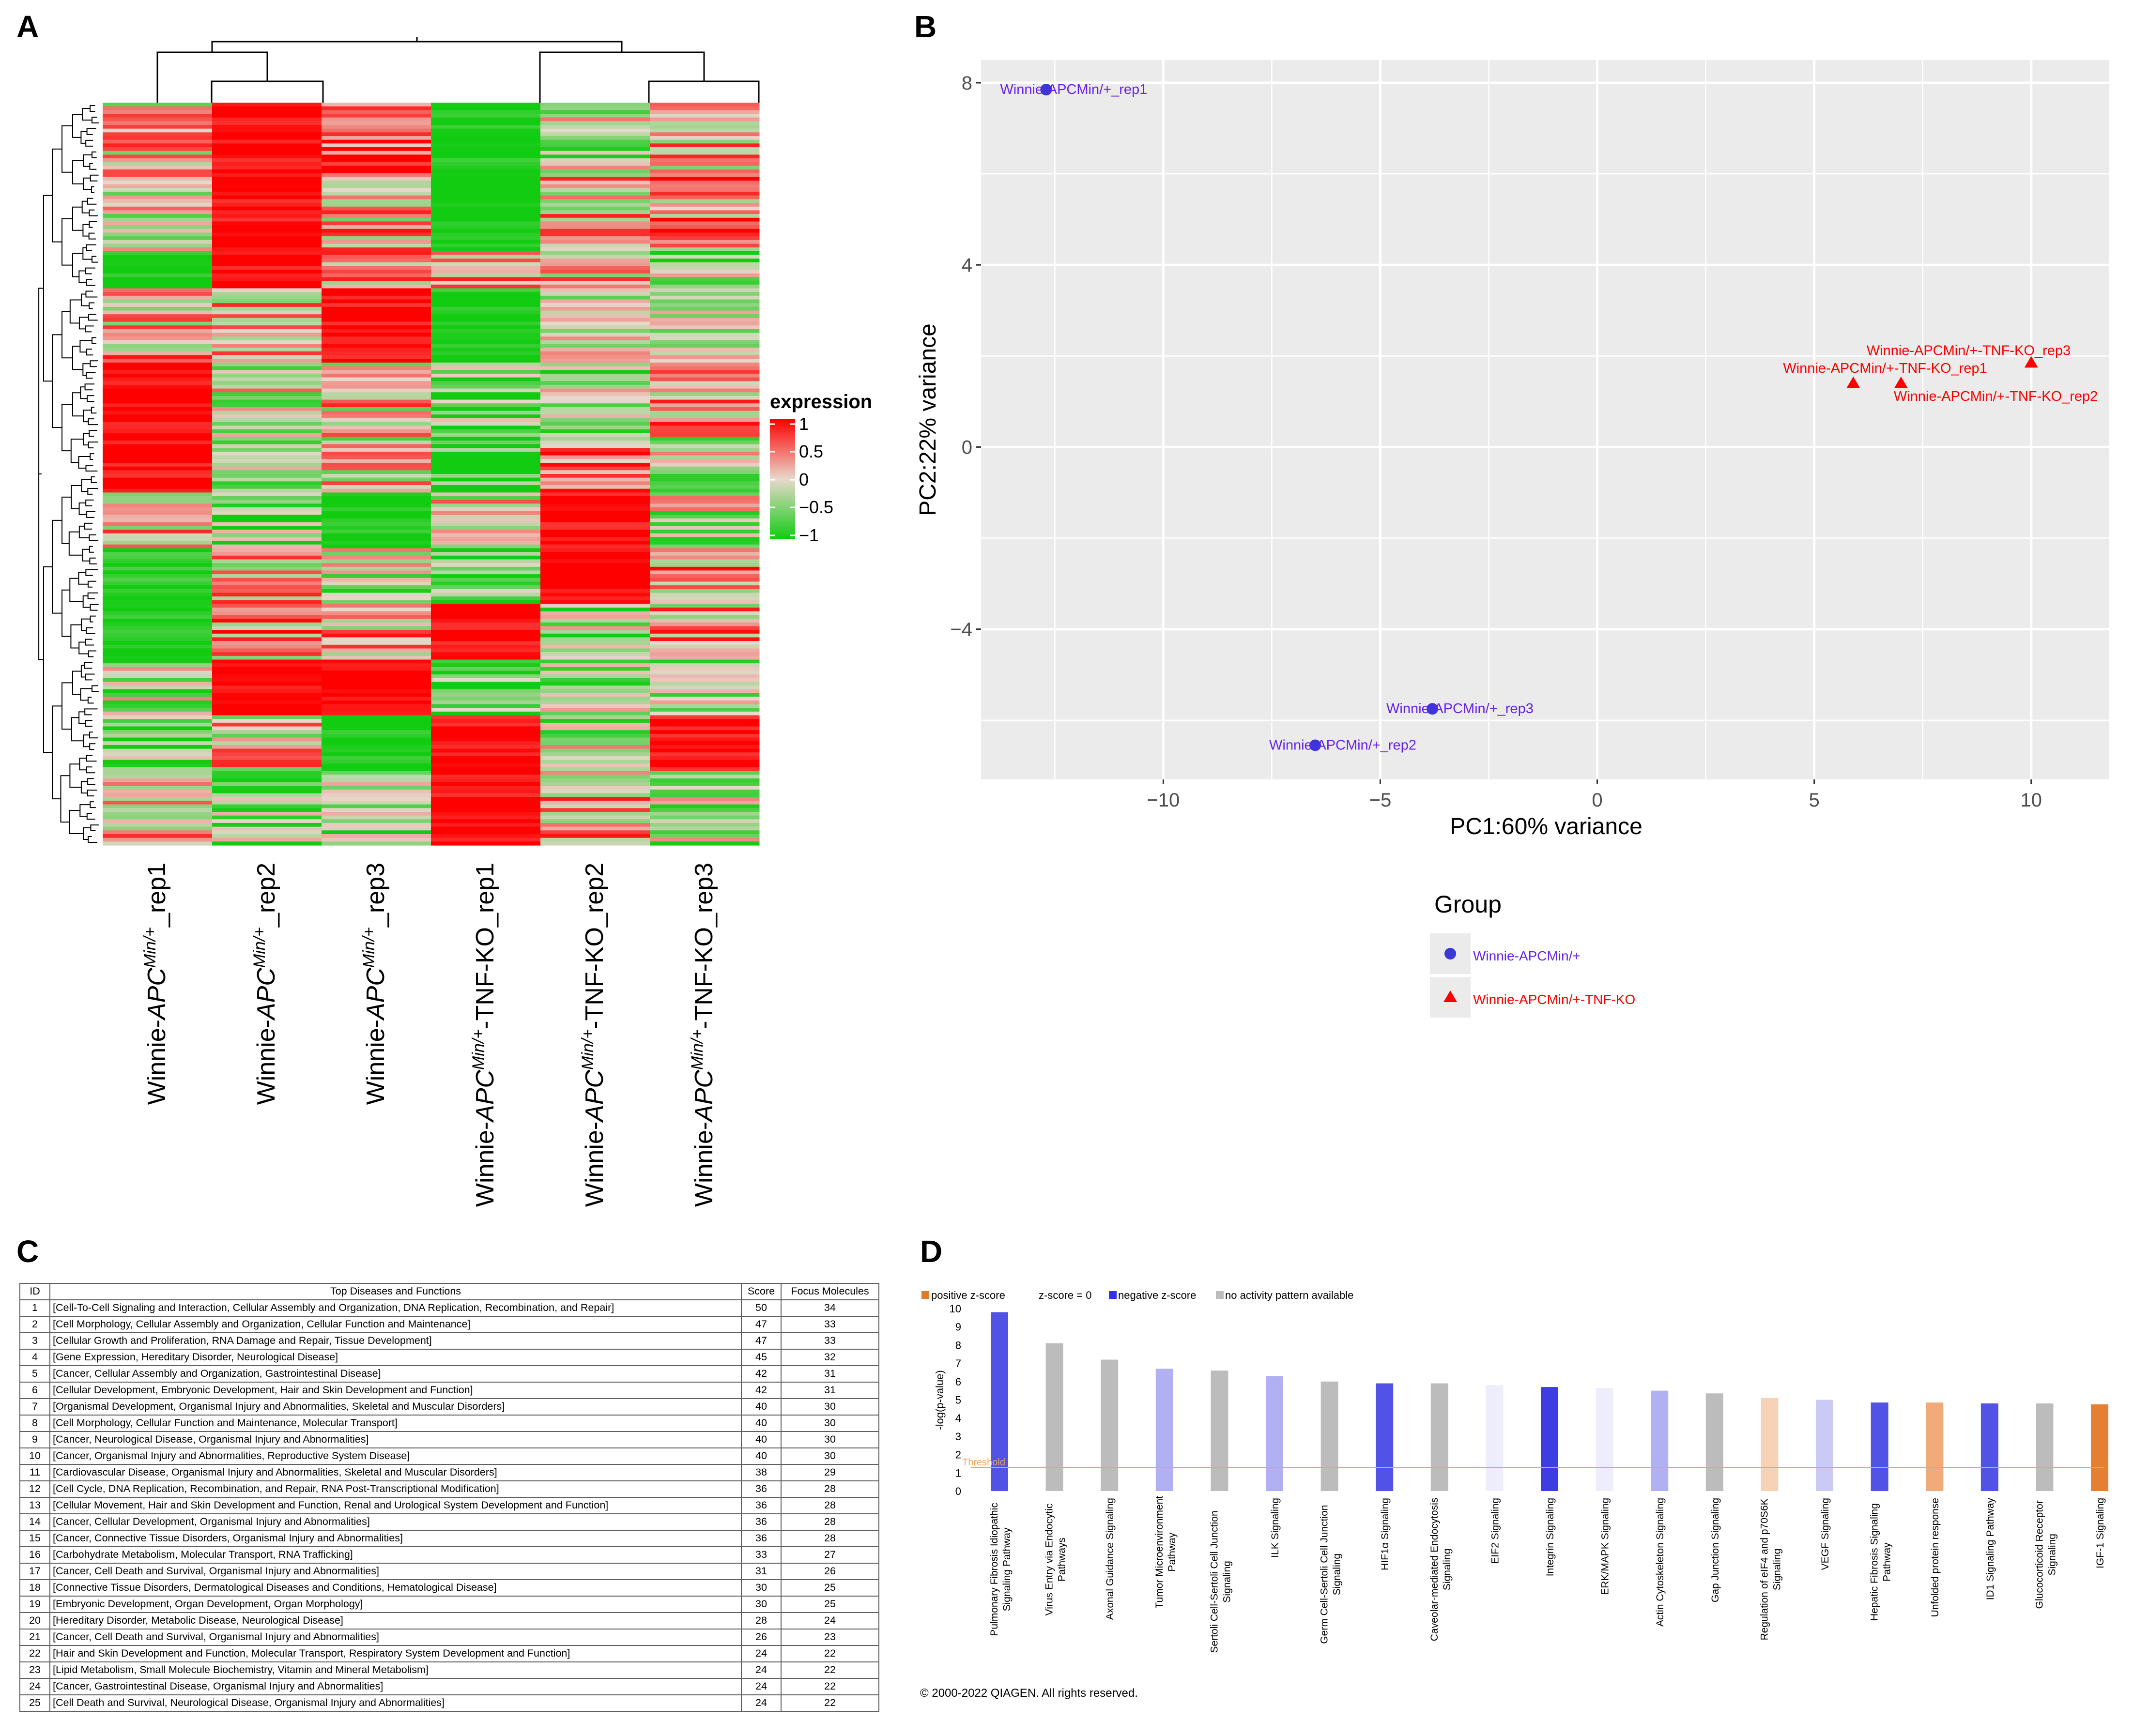  Describe the element at coordinates (1157, 1295) in the screenshot. I see `legend-negative-label: negative z-score` at that location.